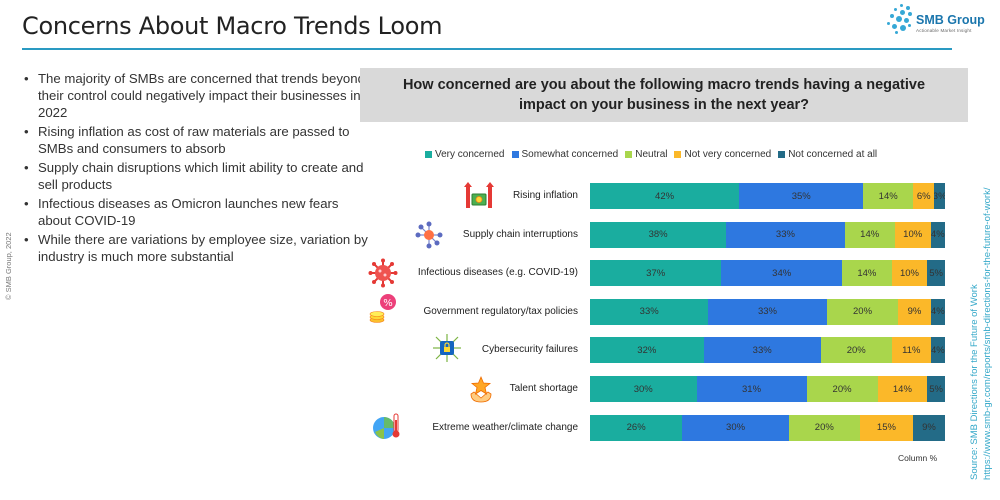 The width and height of the screenshot is (1000, 500). I want to click on bar-segment: 6%, so click(924, 196).